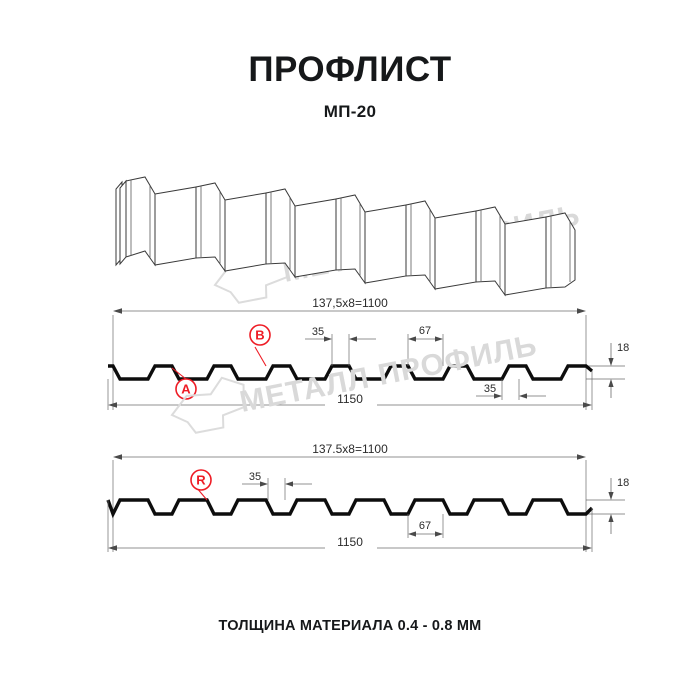 The height and width of the screenshot is (700, 700). I want to click on iso-left-lap2, so click(123, 222).